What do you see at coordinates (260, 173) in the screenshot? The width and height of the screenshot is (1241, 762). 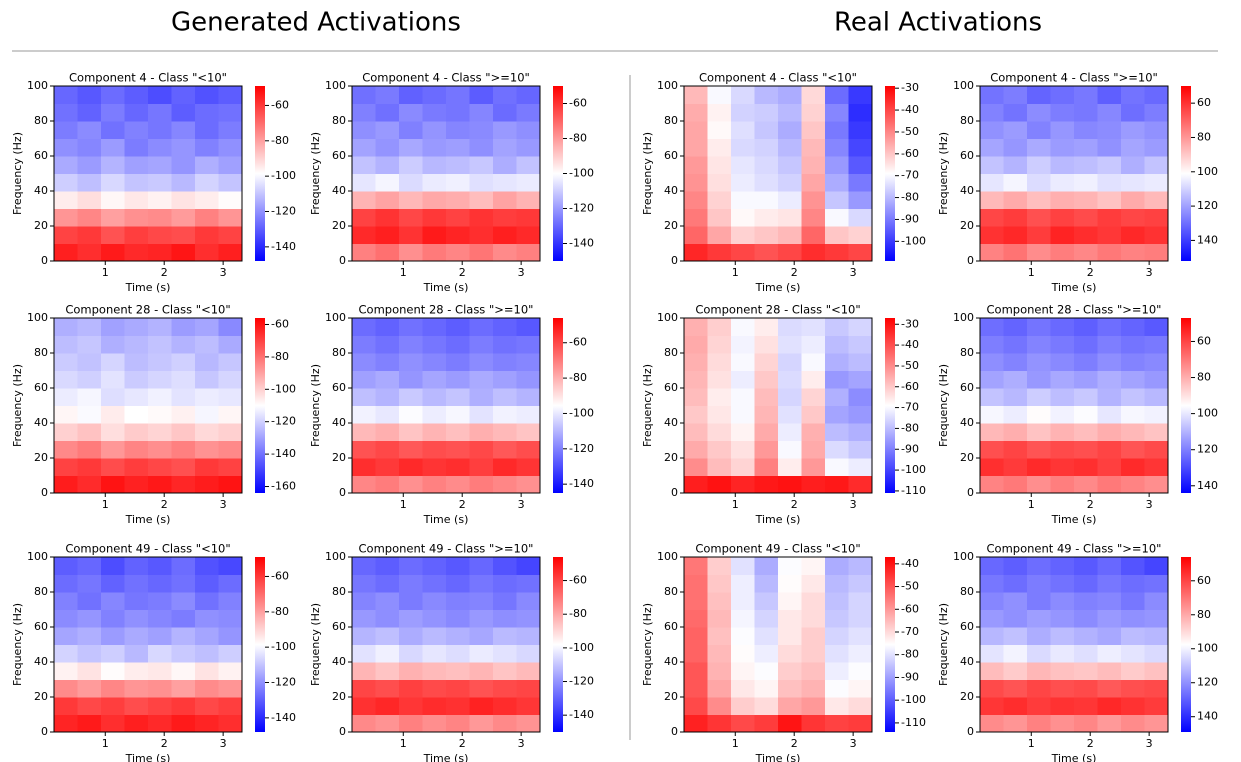 I see `colorbar` at bounding box center [260, 173].